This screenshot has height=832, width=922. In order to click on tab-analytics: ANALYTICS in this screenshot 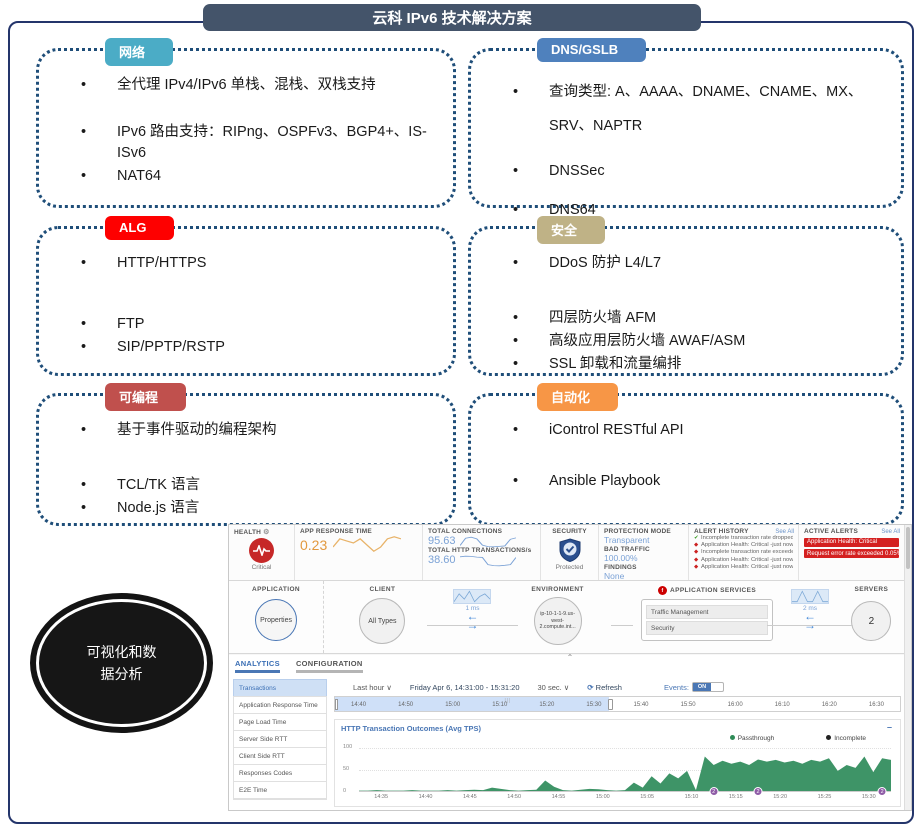, I will do `click(257, 666)`.